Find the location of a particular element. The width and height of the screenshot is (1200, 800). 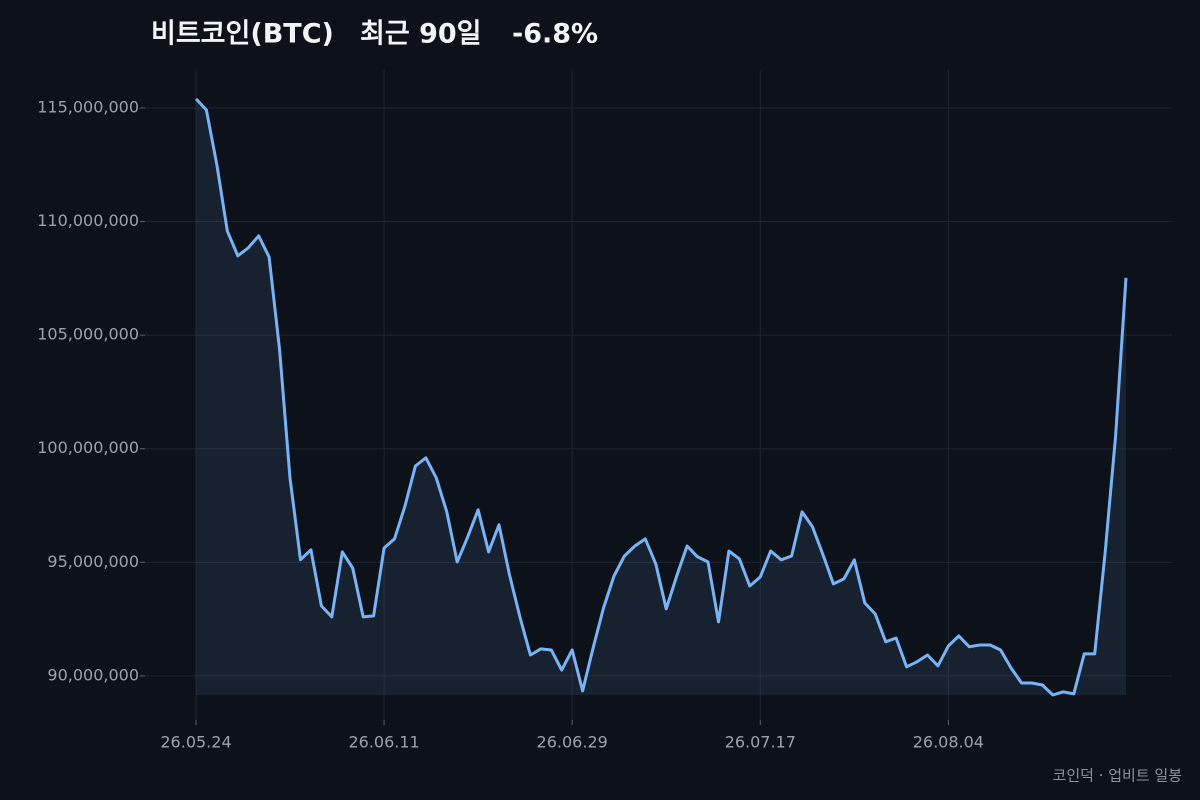

change: -6.8% is located at coordinates (555, 34).